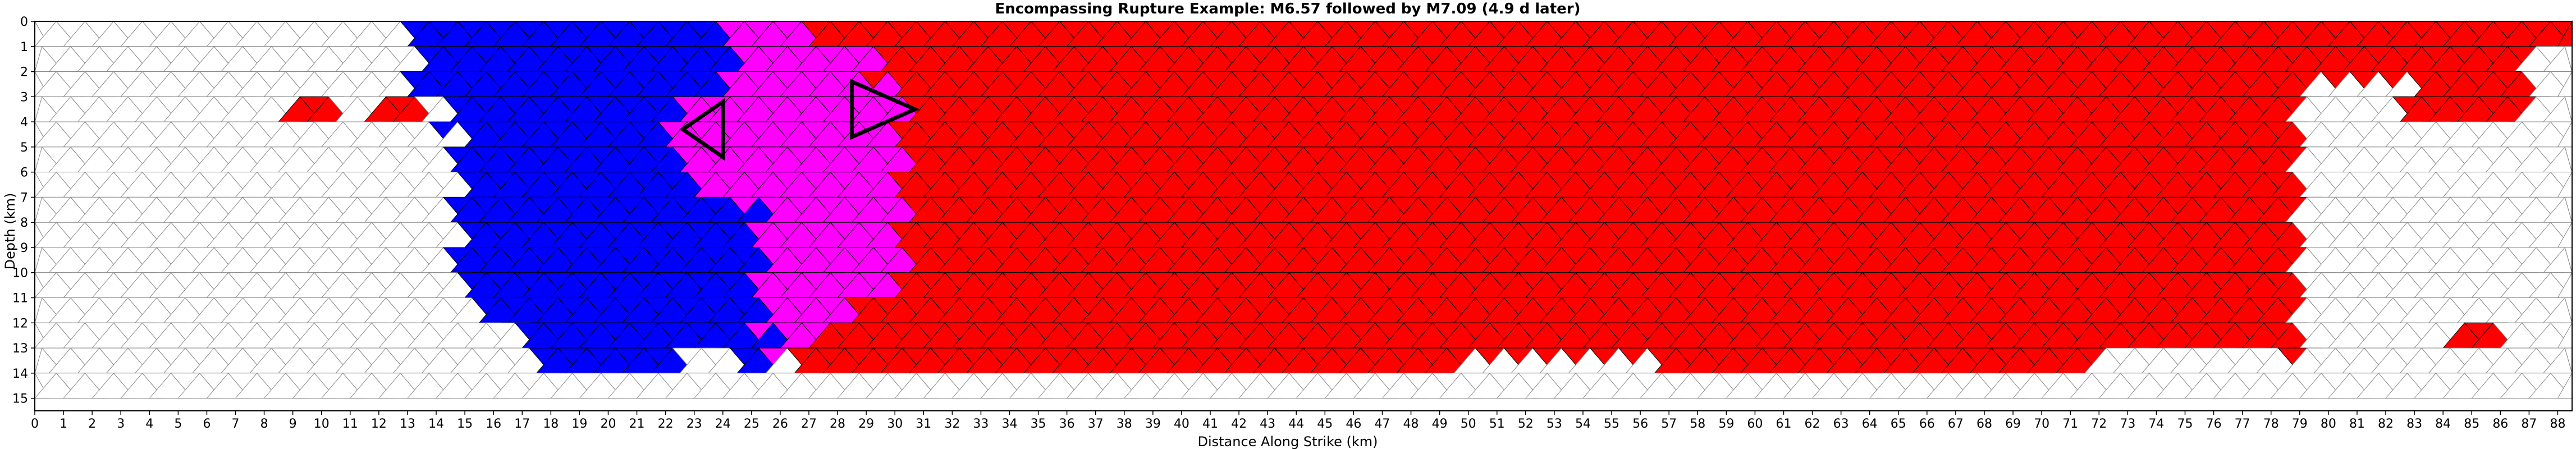  Describe the element at coordinates (322, 424) in the screenshot. I see `x-tick-label-10: 10` at that location.